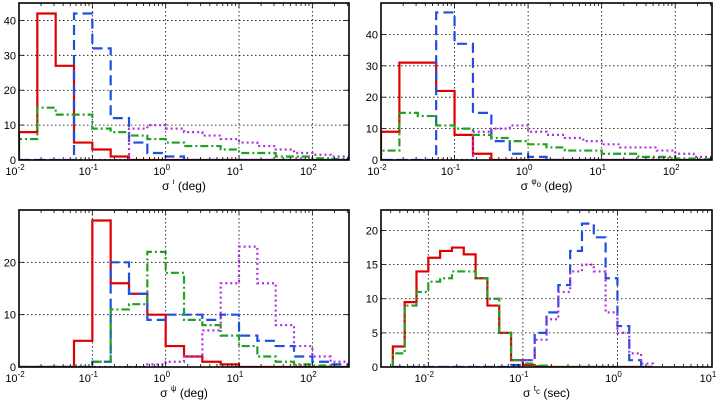 This screenshot has width=727, height=408. I want to click on x-axis-label: σ ψ (deg), so click(184, 392).